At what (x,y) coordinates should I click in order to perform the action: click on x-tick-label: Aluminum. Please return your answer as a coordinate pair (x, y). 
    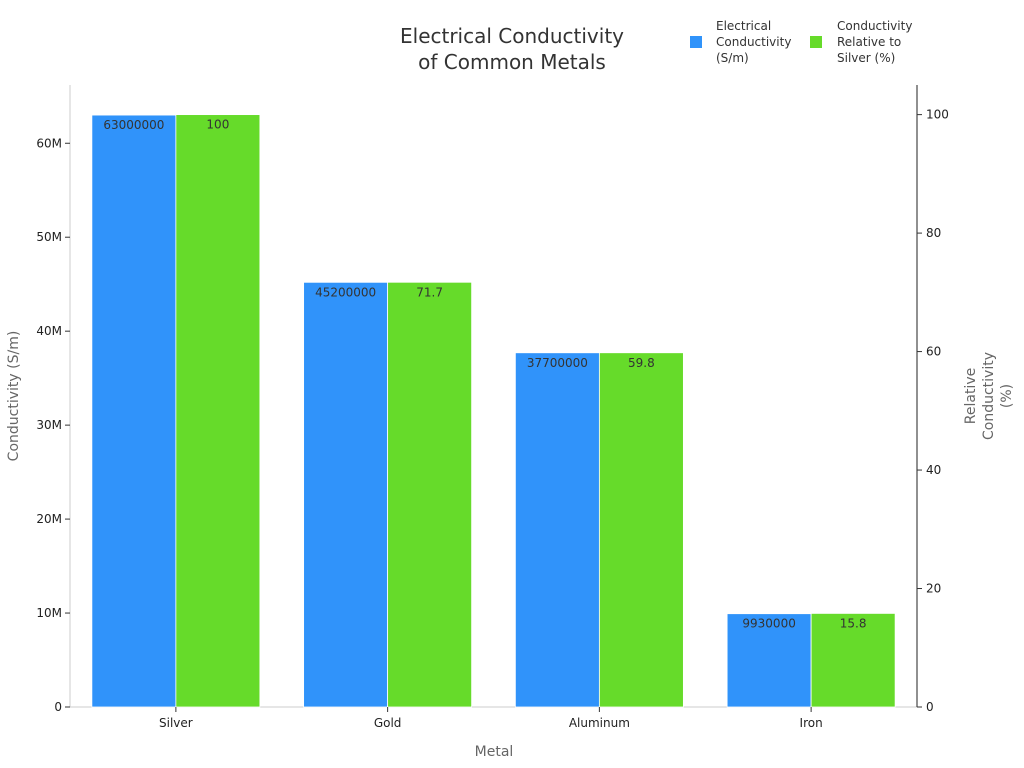
    Looking at the image, I should click on (599, 723).